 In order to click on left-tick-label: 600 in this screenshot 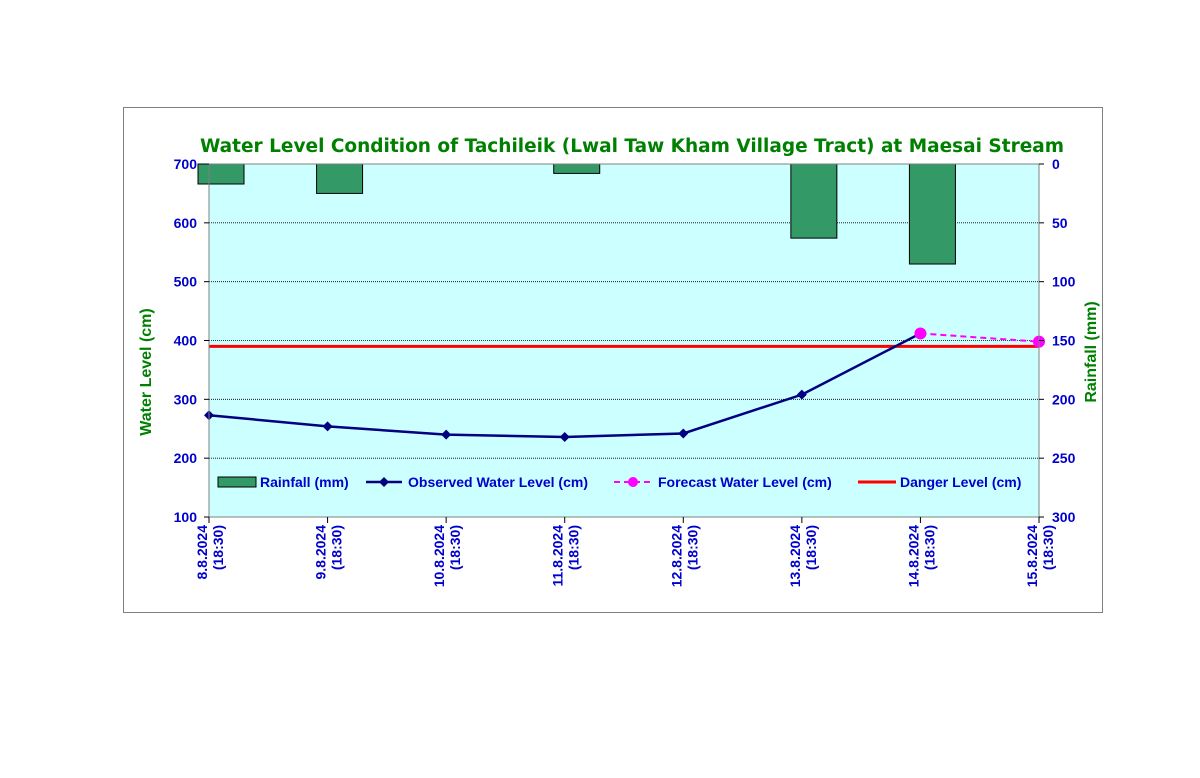, I will do `click(186, 223)`.